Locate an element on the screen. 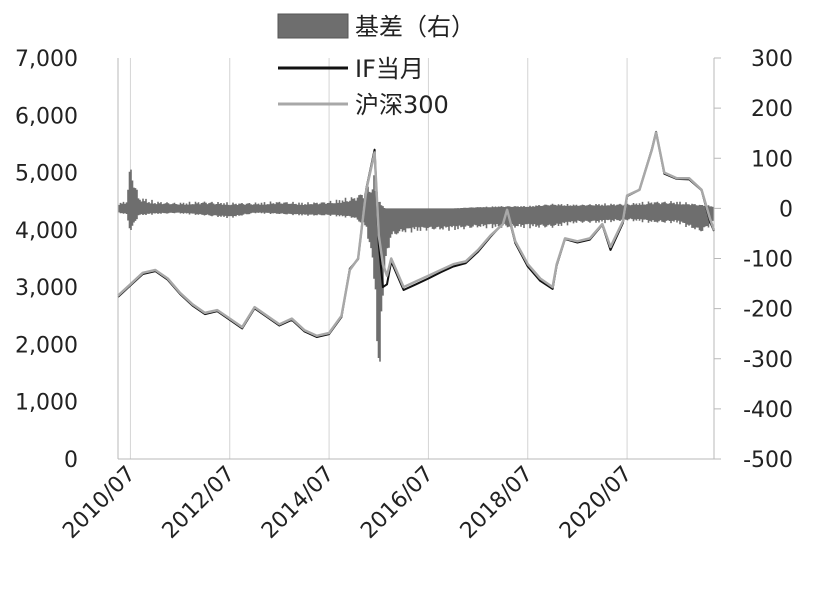 Image resolution: width=815 pixels, height=589 pixels. x-tick-label: 2010/07 is located at coordinates (99, 503).